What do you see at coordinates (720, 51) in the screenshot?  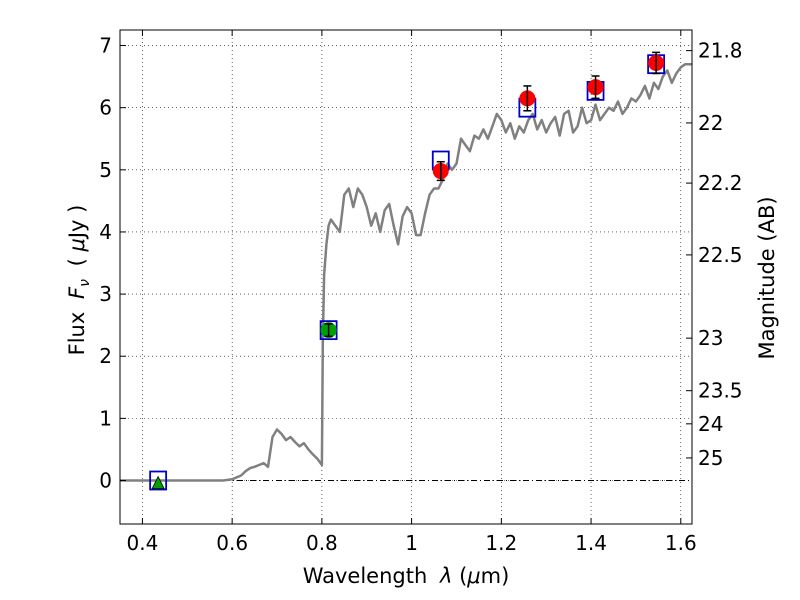 I see `y-right-tick-label: 21.8` at bounding box center [720, 51].